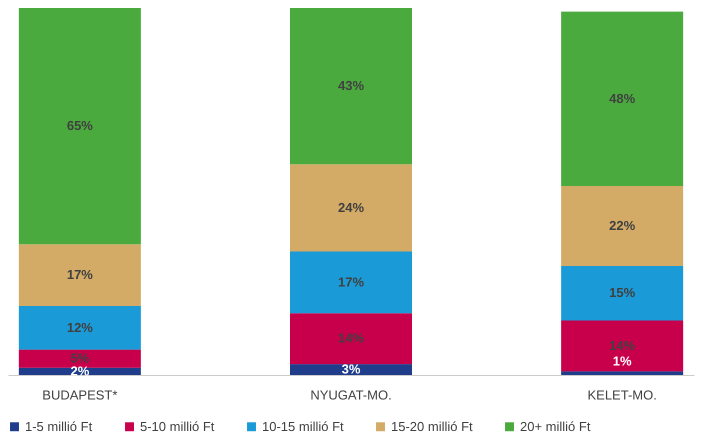 The image size is (702, 442). What do you see at coordinates (622, 395) in the screenshot?
I see `x-tick-label: KELET-MO.` at bounding box center [622, 395].